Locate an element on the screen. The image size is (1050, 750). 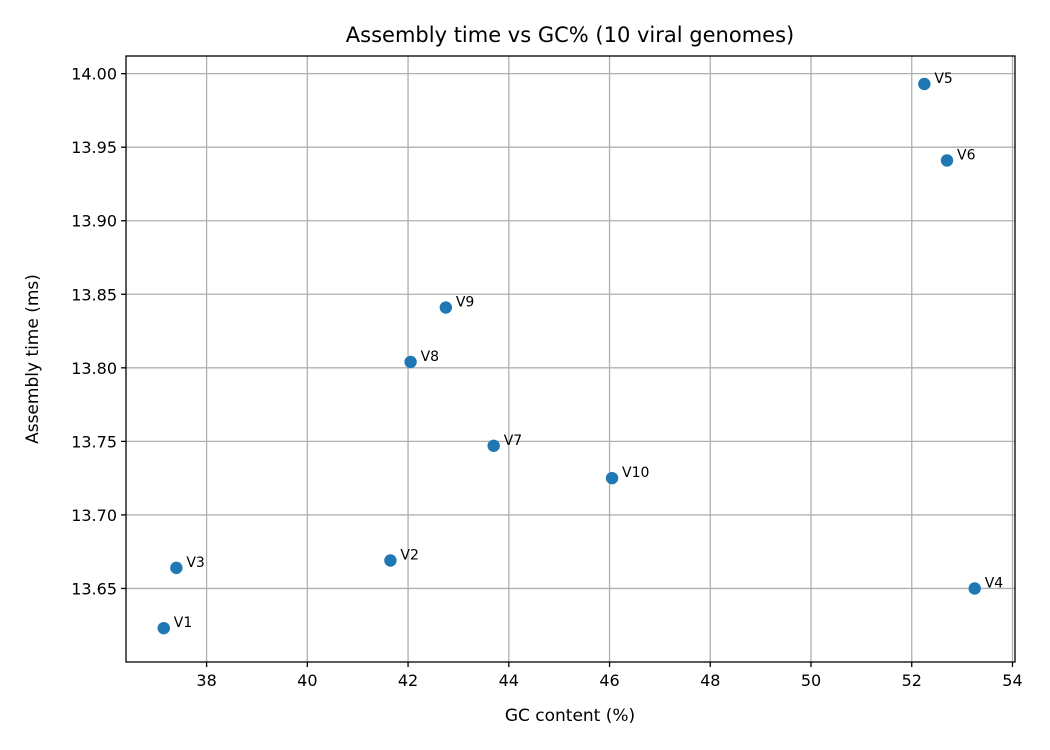
x-tick-label: 48 is located at coordinates (710, 680).